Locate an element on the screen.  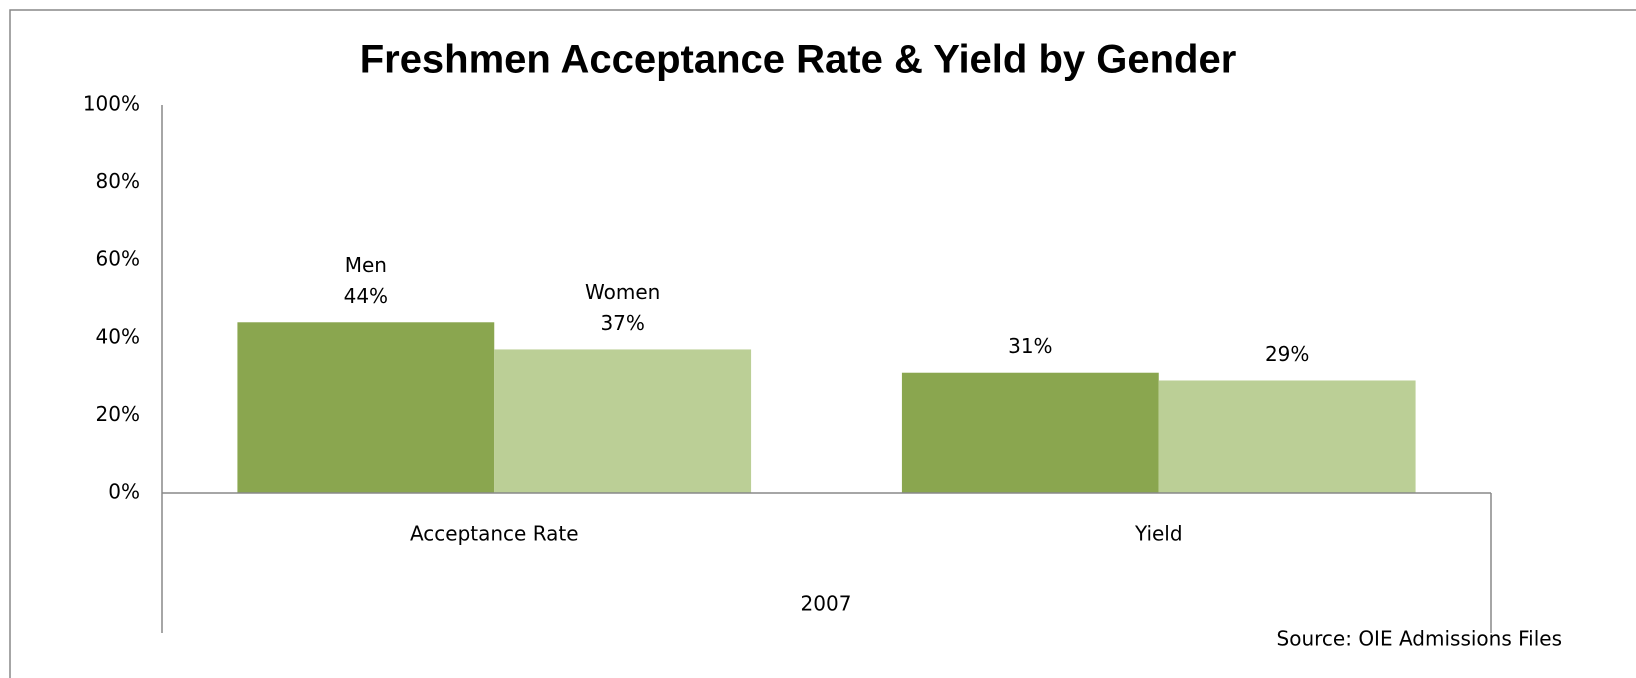
series-label: Women is located at coordinates (622, 292).